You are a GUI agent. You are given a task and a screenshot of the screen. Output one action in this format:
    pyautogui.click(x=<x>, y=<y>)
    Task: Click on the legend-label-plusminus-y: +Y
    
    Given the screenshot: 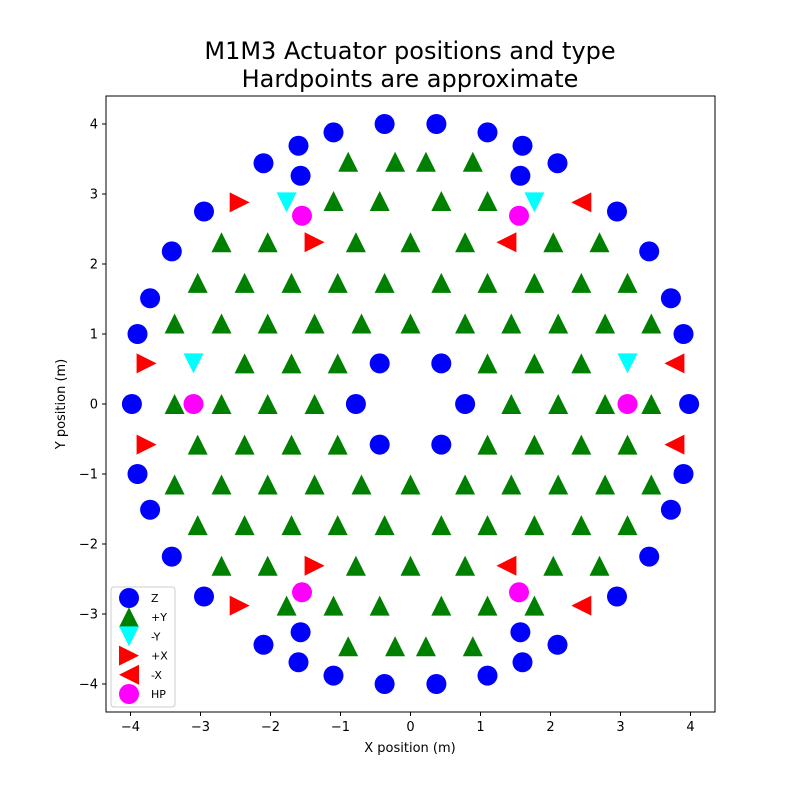 What is the action you would take?
    pyautogui.click(x=159, y=617)
    